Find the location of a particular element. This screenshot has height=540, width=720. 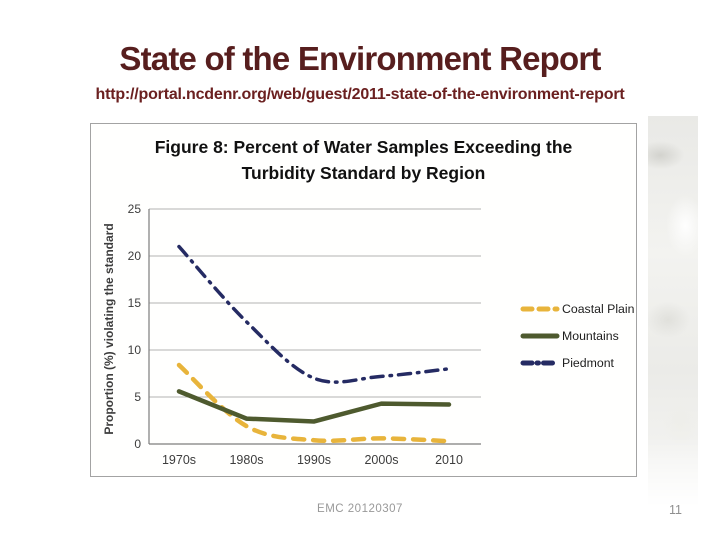

page-number: 11 is located at coordinates (675, 510).